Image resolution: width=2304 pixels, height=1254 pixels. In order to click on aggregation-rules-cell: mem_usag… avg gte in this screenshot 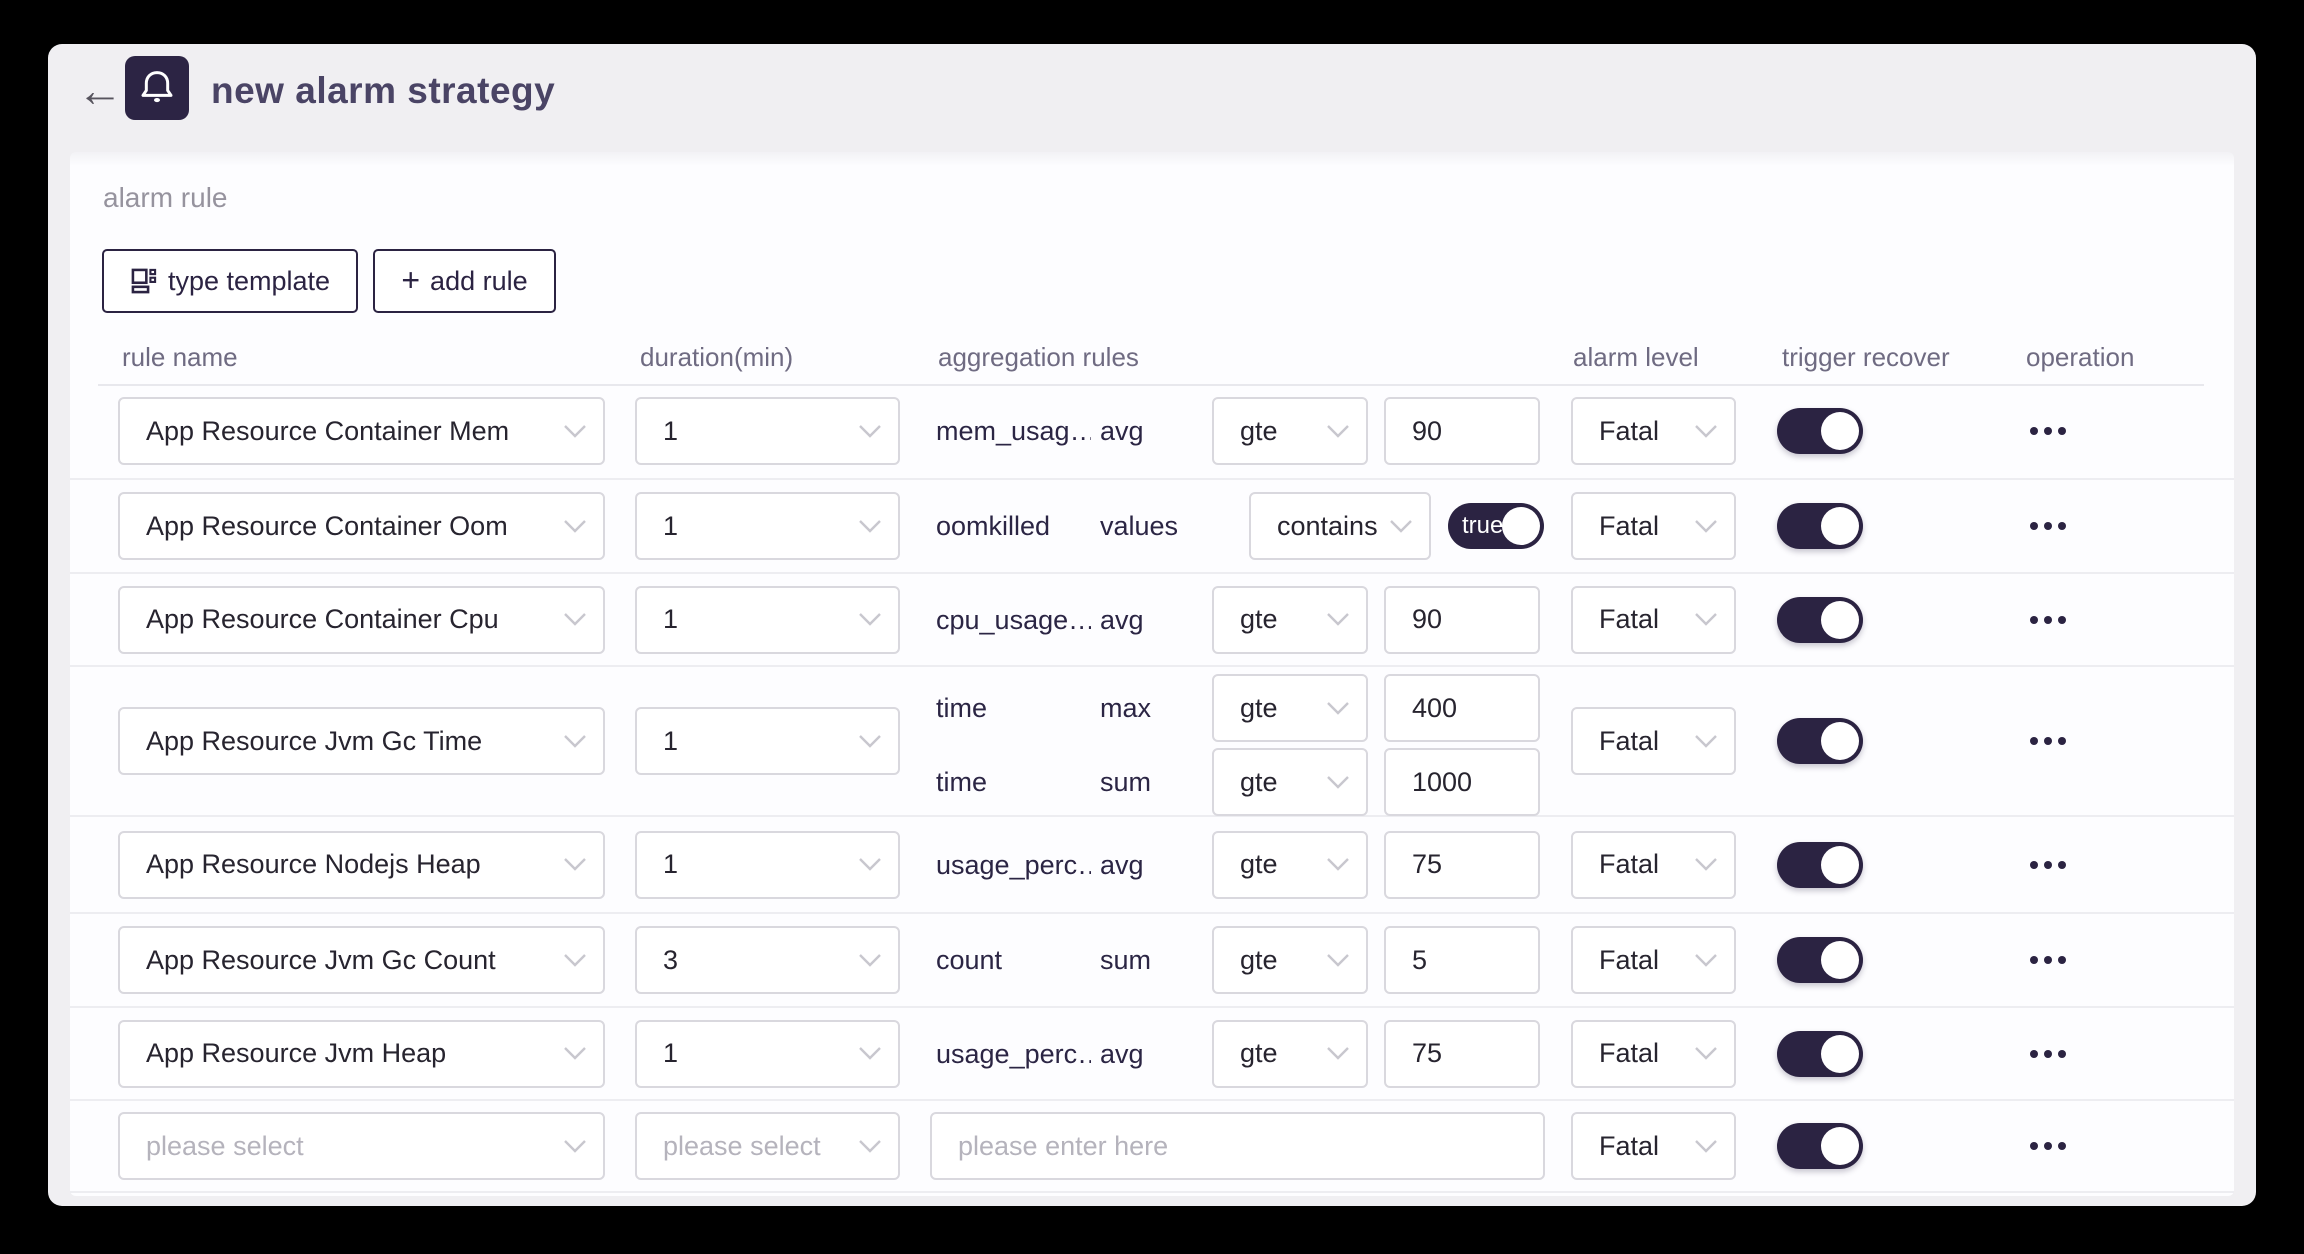, I will do `click(1152, 431)`.